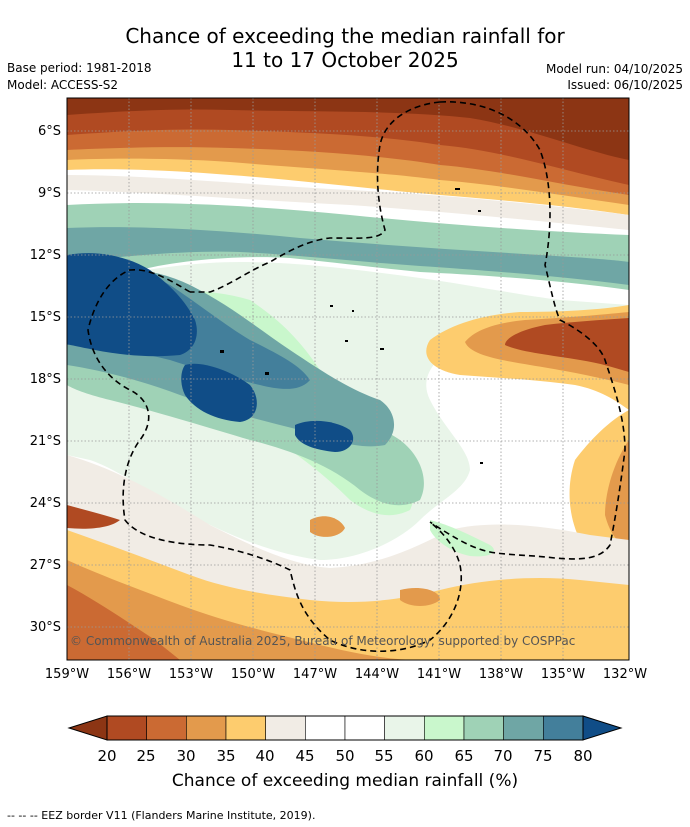  What do you see at coordinates (49, 131) in the screenshot?
I see `lat-label: 6°S` at bounding box center [49, 131].